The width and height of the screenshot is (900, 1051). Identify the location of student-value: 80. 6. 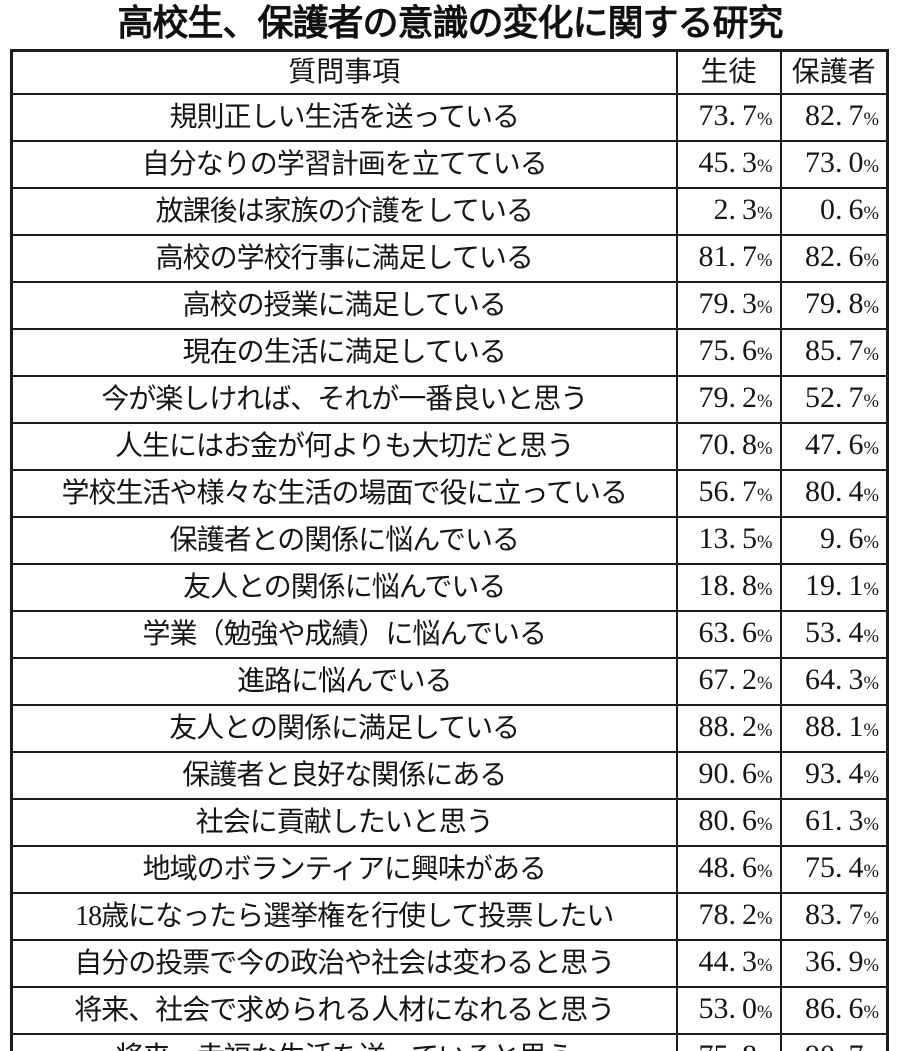
(727, 820).